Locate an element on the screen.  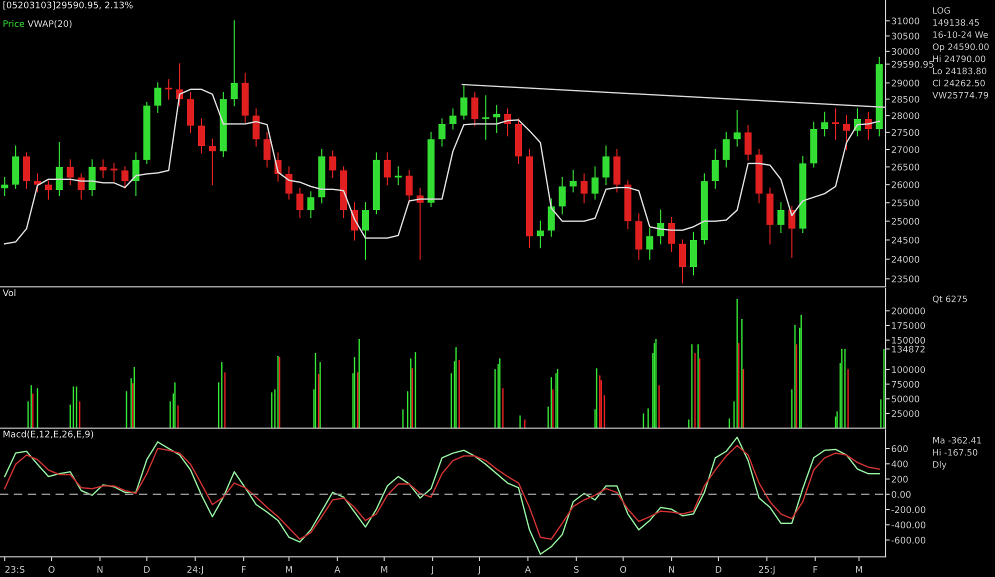
y-tick-label: 600 is located at coordinates (900, 448).